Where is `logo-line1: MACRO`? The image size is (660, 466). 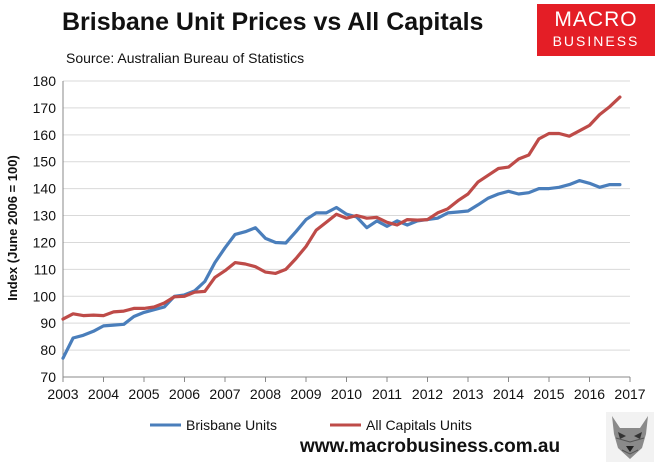 logo-line1: MACRO is located at coordinates (596, 19).